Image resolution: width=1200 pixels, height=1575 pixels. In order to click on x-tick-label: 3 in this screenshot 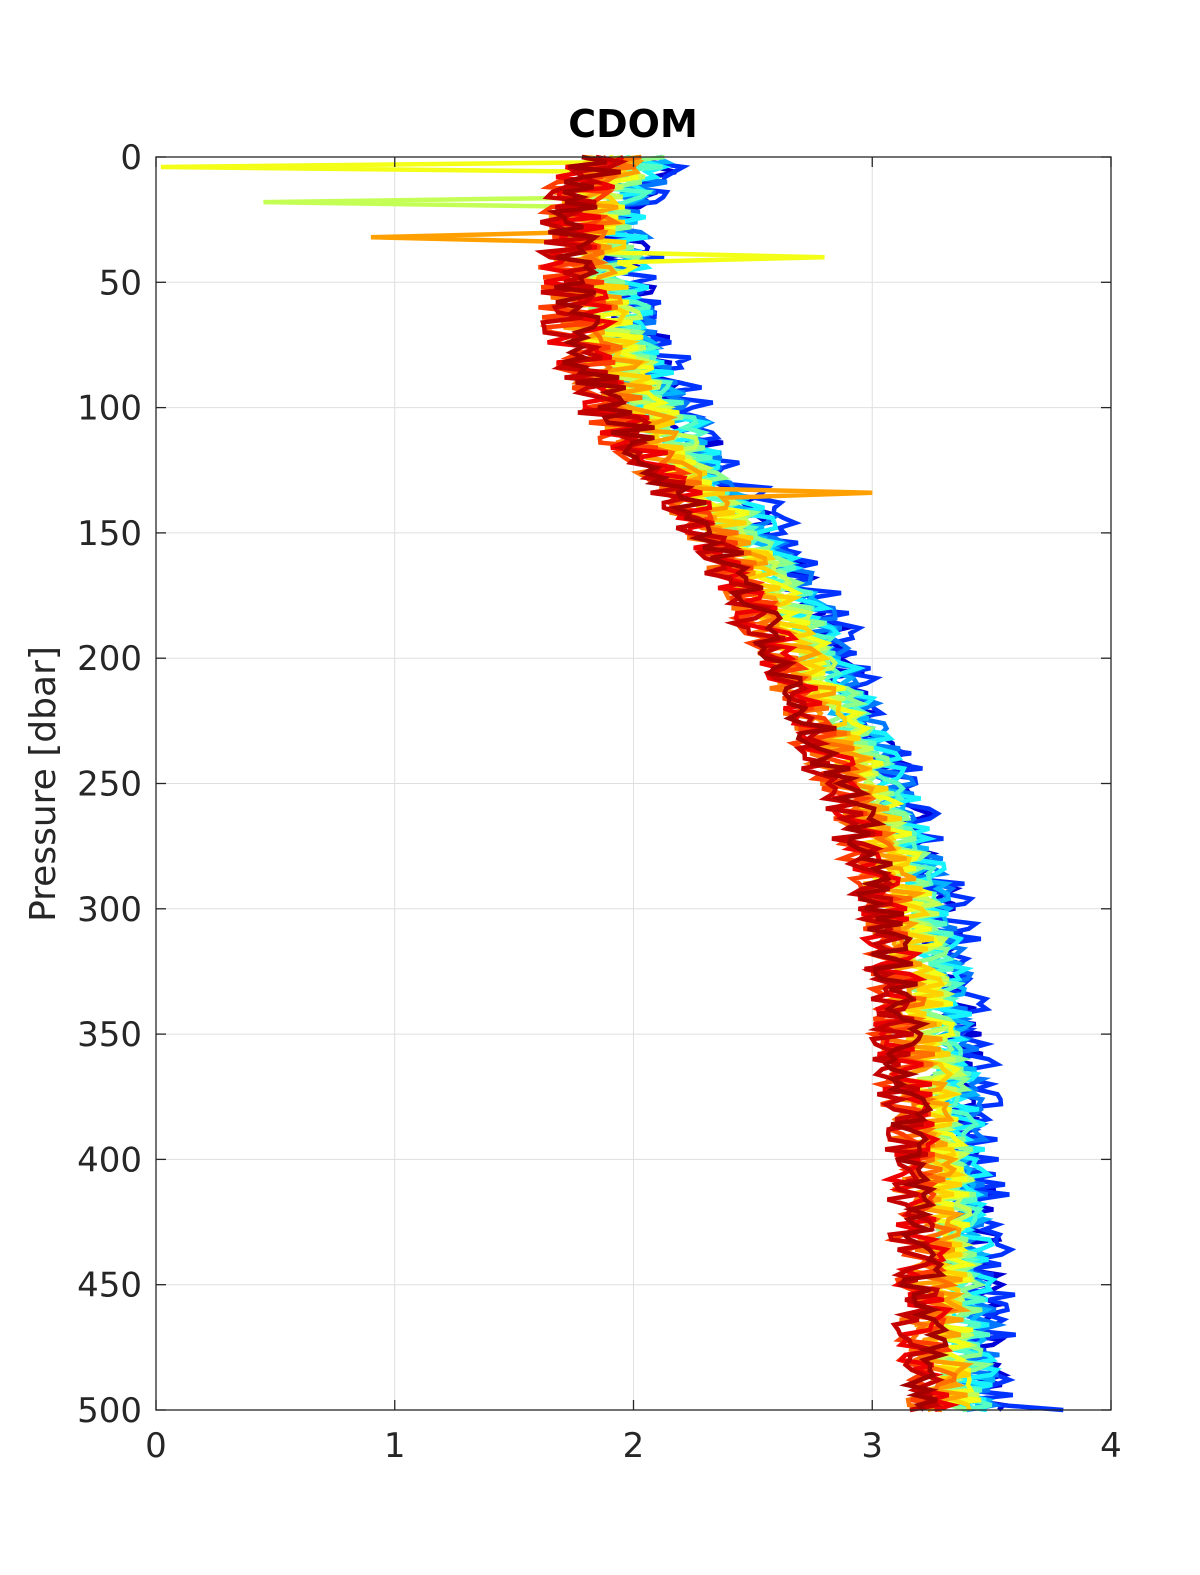, I will do `click(872, 1446)`.